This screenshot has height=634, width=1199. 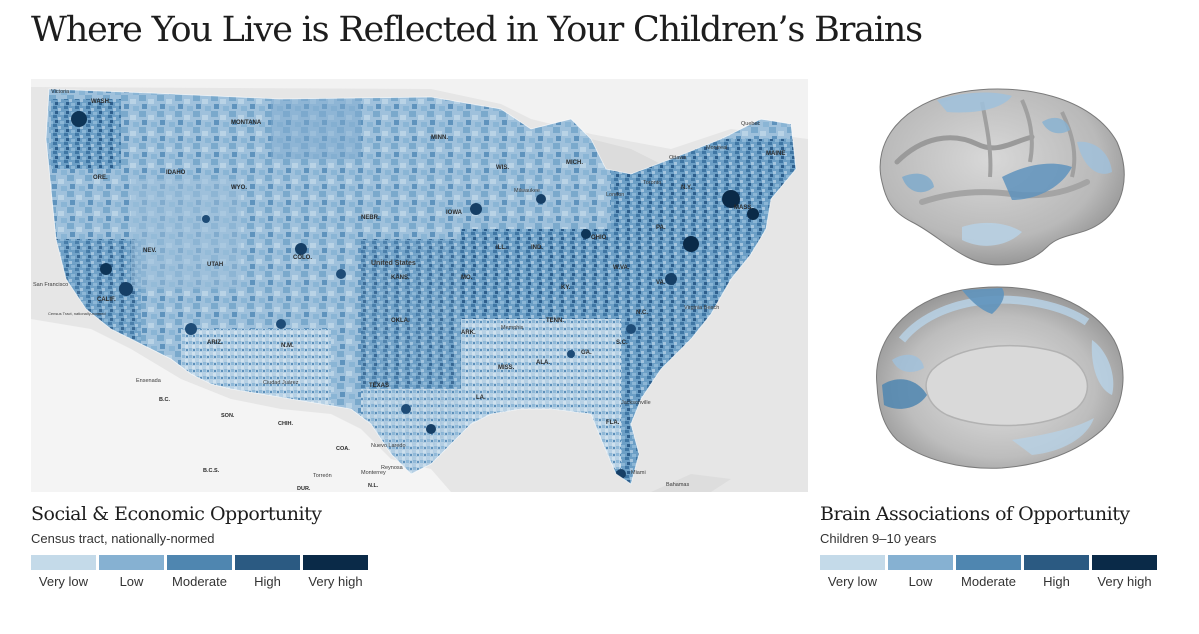 What do you see at coordinates (100, 178) in the screenshot?
I see `map-label-ore: ORE.` at bounding box center [100, 178].